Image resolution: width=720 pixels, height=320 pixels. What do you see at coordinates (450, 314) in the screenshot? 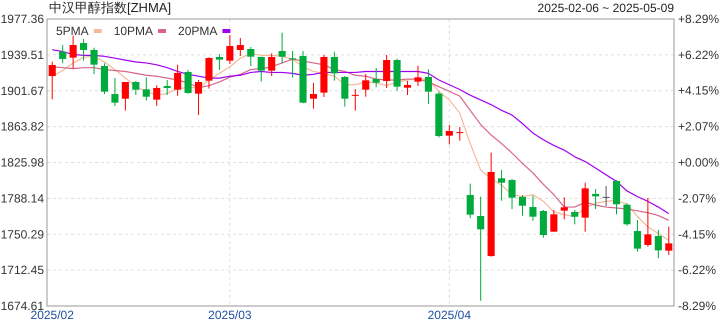
I see `x-tick-label: 2025/04` at bounding box center [450, 314].